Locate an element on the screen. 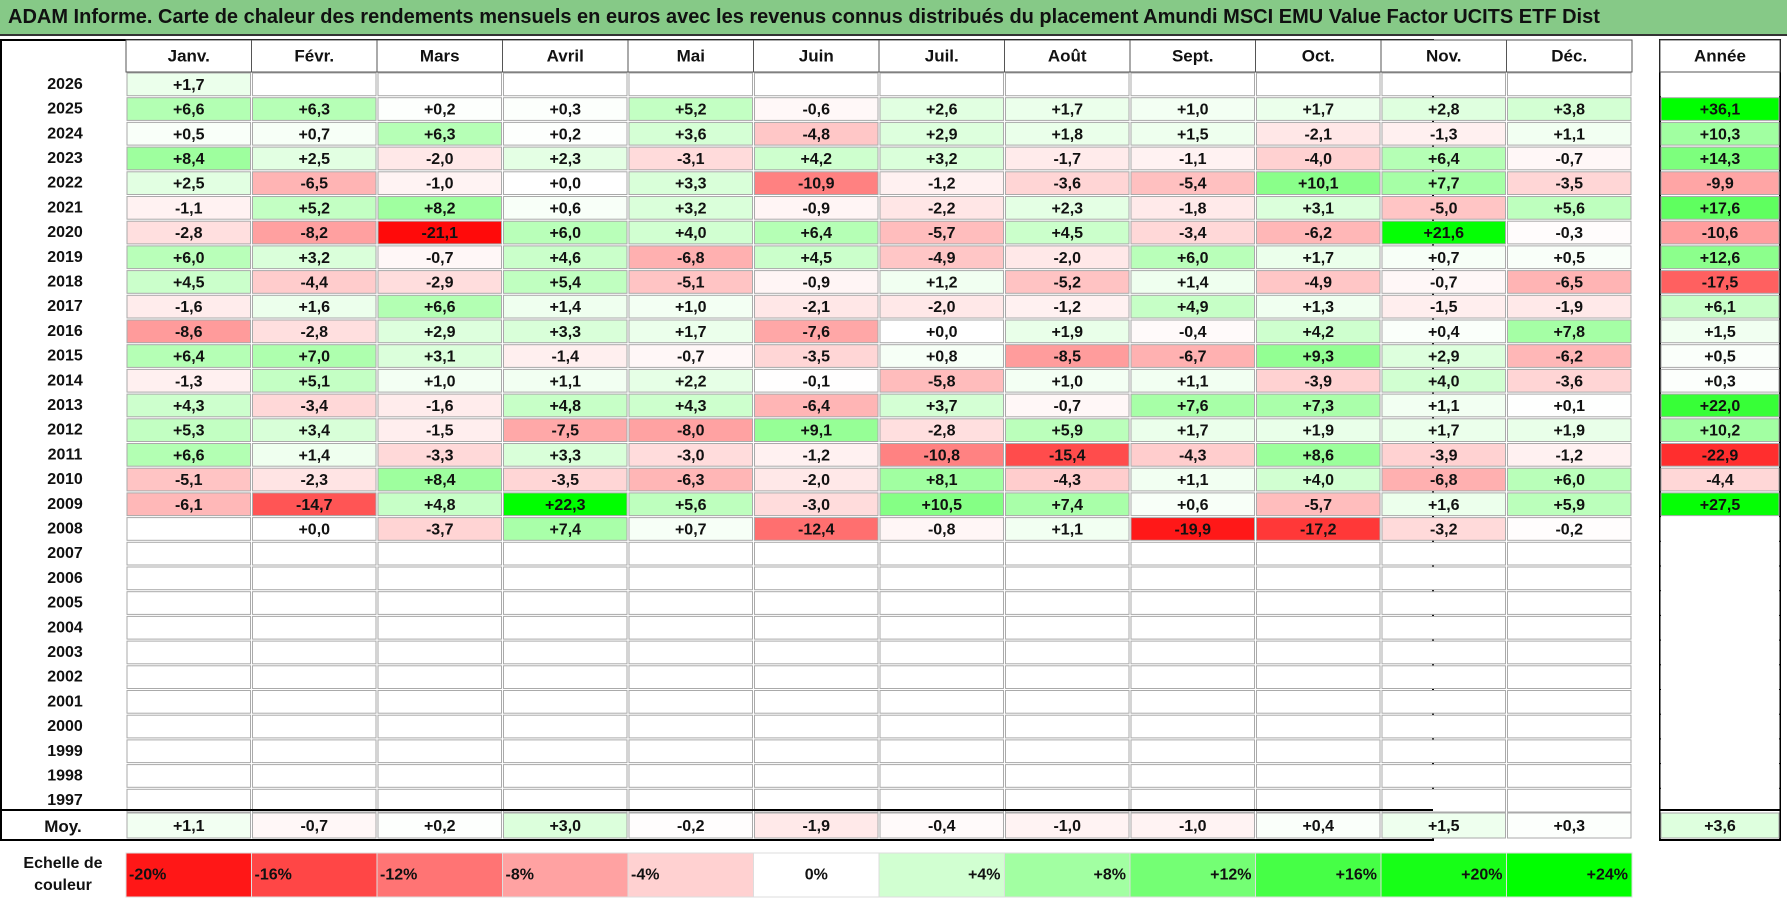 The image size is (1787, 912). heatmap-cell-value: +0,7 is located at coordinates (314, 134).